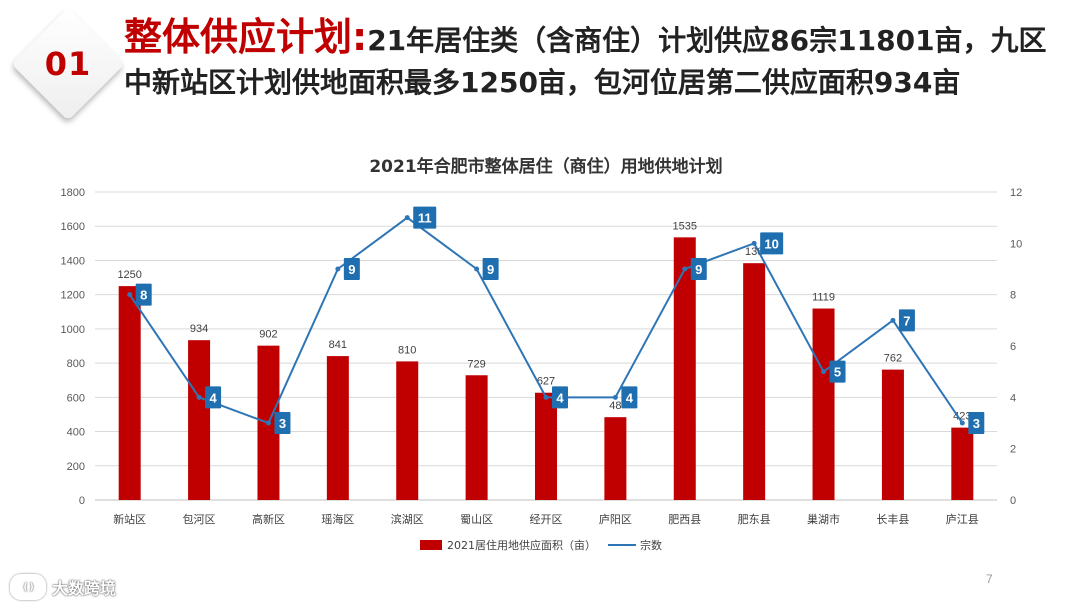 This screenshot has height=608, width=1080. What do you see at coordinates (545, 166) in the screenshot?
I see `chart-title: 2021年合肥市整体居住（商住）用地供地计划` at bounding box center [545, 166].